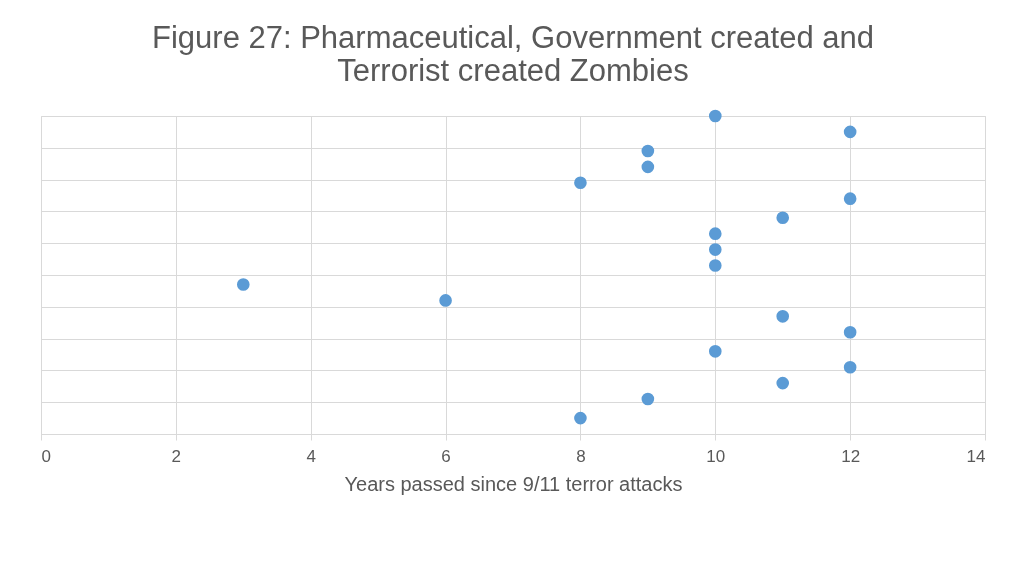 The image size is (1020, 582). What do you see at coordinates (513, 483) in the screenshot?
I see `x-axis-title: Years passed since 9/11 terror attacks` at bounding box center [513, 483].